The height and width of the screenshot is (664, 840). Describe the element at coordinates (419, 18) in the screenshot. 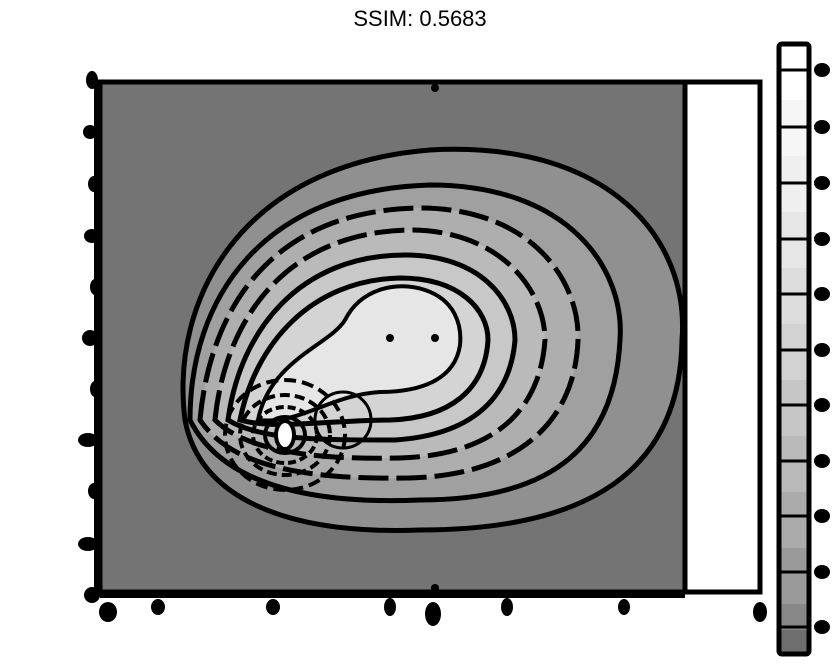

I see `title: SSIM: 0.5683` at that location.